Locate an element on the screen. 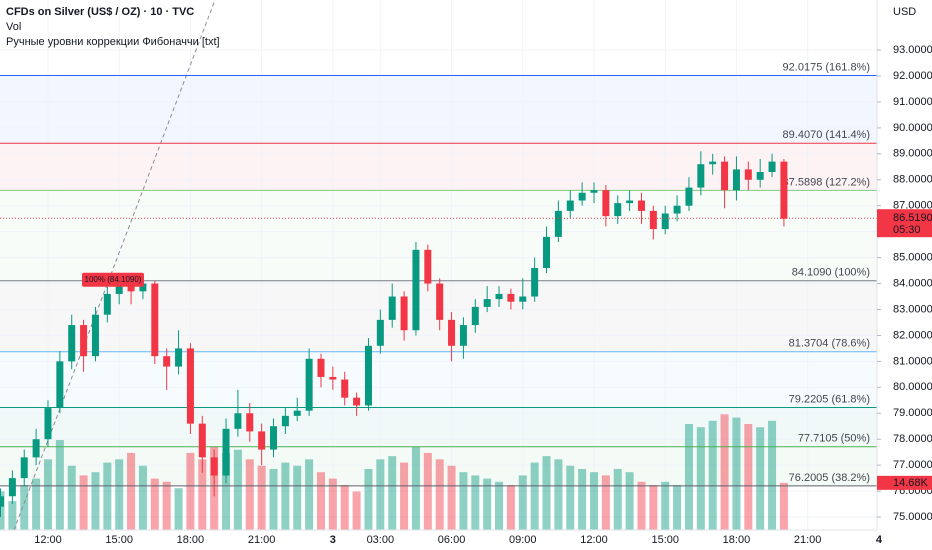 The image size is (932, 550). y-tick-label: 82.0000 is located at coordinates (912, 335).